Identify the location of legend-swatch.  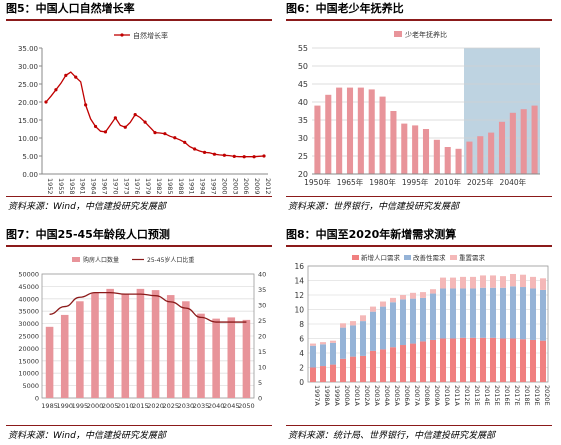
(453, 257).